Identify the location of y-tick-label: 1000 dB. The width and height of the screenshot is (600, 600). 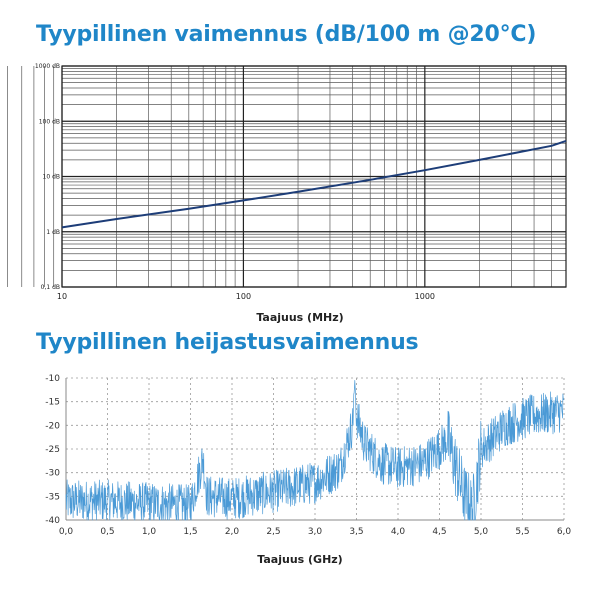
(47, 66).